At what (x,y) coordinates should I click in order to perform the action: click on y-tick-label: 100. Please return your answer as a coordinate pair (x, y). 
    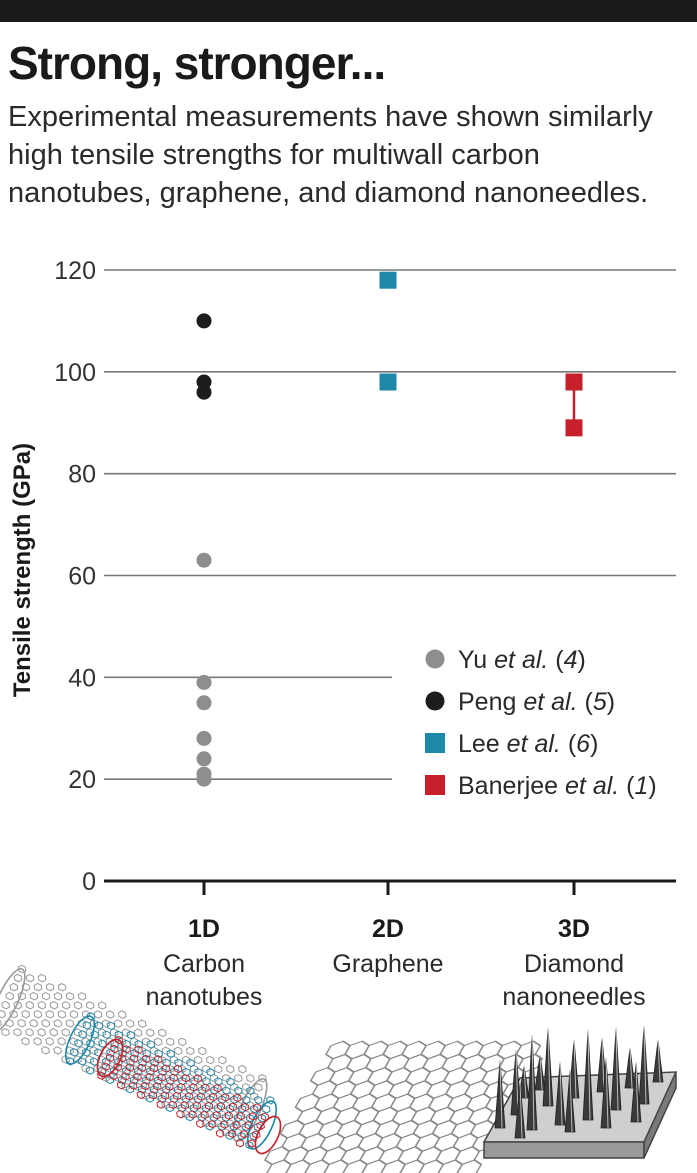
    Looking at the image, I should click on (75, 373).